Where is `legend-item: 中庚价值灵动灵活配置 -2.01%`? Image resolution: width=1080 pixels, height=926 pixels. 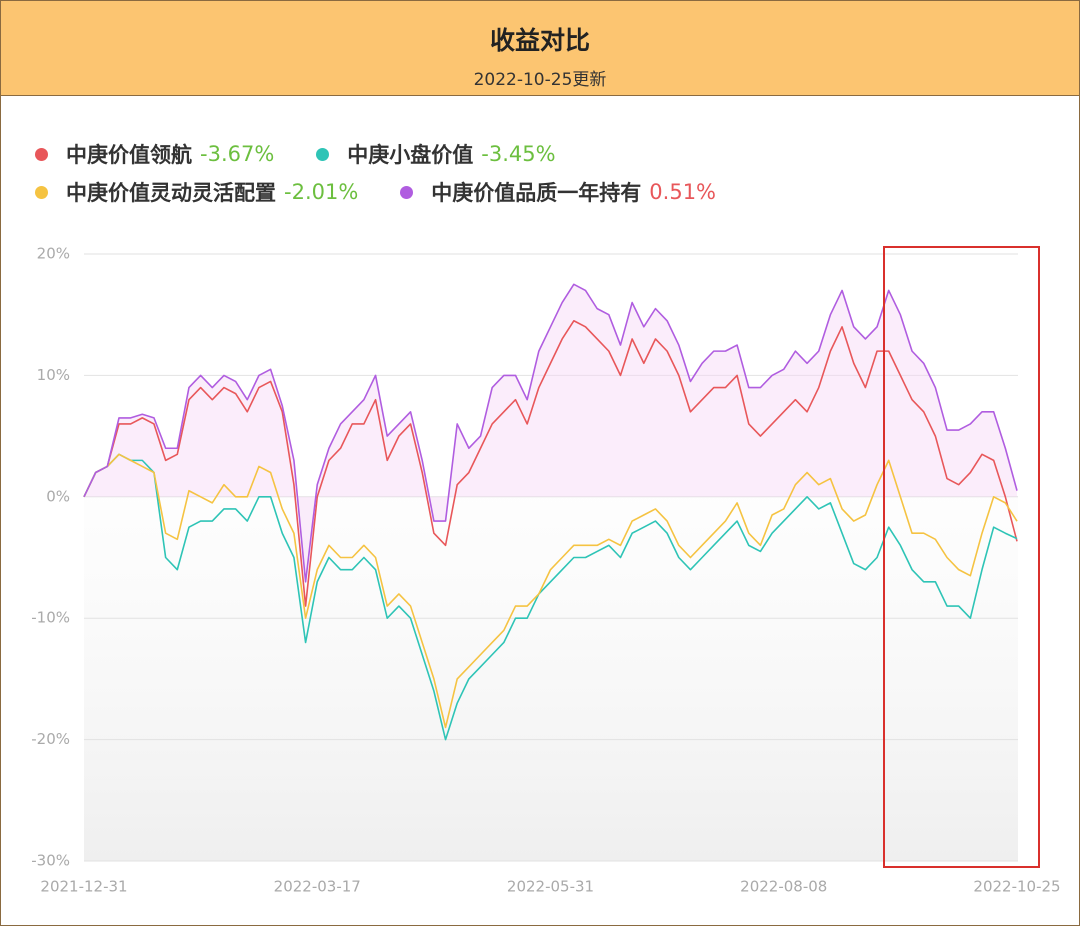 legend-item: 中庚价值灵动灵活配置 -2.01% is located at coordinates (196, 192).